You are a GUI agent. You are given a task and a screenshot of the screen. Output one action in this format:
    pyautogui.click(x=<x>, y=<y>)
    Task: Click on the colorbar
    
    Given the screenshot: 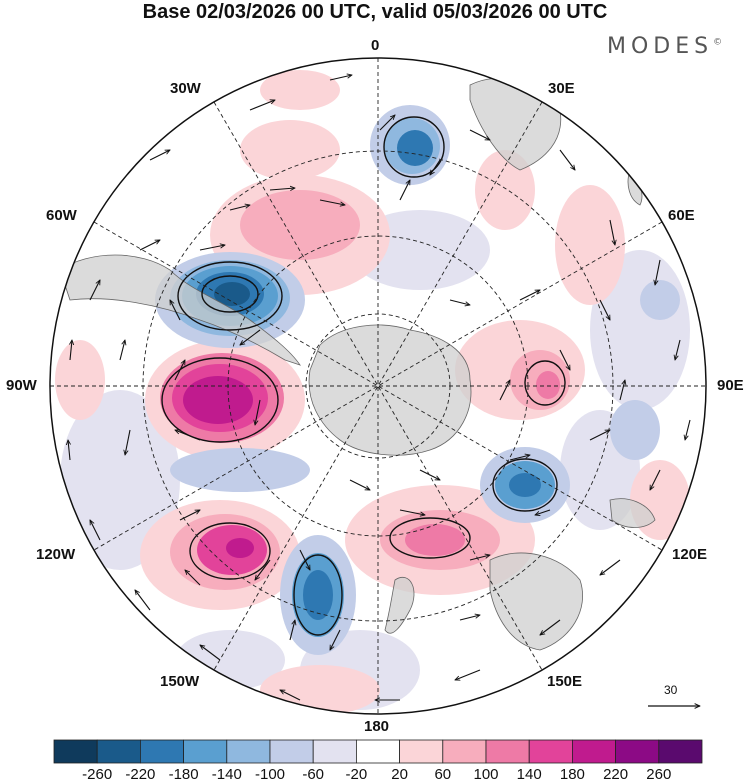 What is the action you would take?
    pyautogui.click(x=378, y=751)
    